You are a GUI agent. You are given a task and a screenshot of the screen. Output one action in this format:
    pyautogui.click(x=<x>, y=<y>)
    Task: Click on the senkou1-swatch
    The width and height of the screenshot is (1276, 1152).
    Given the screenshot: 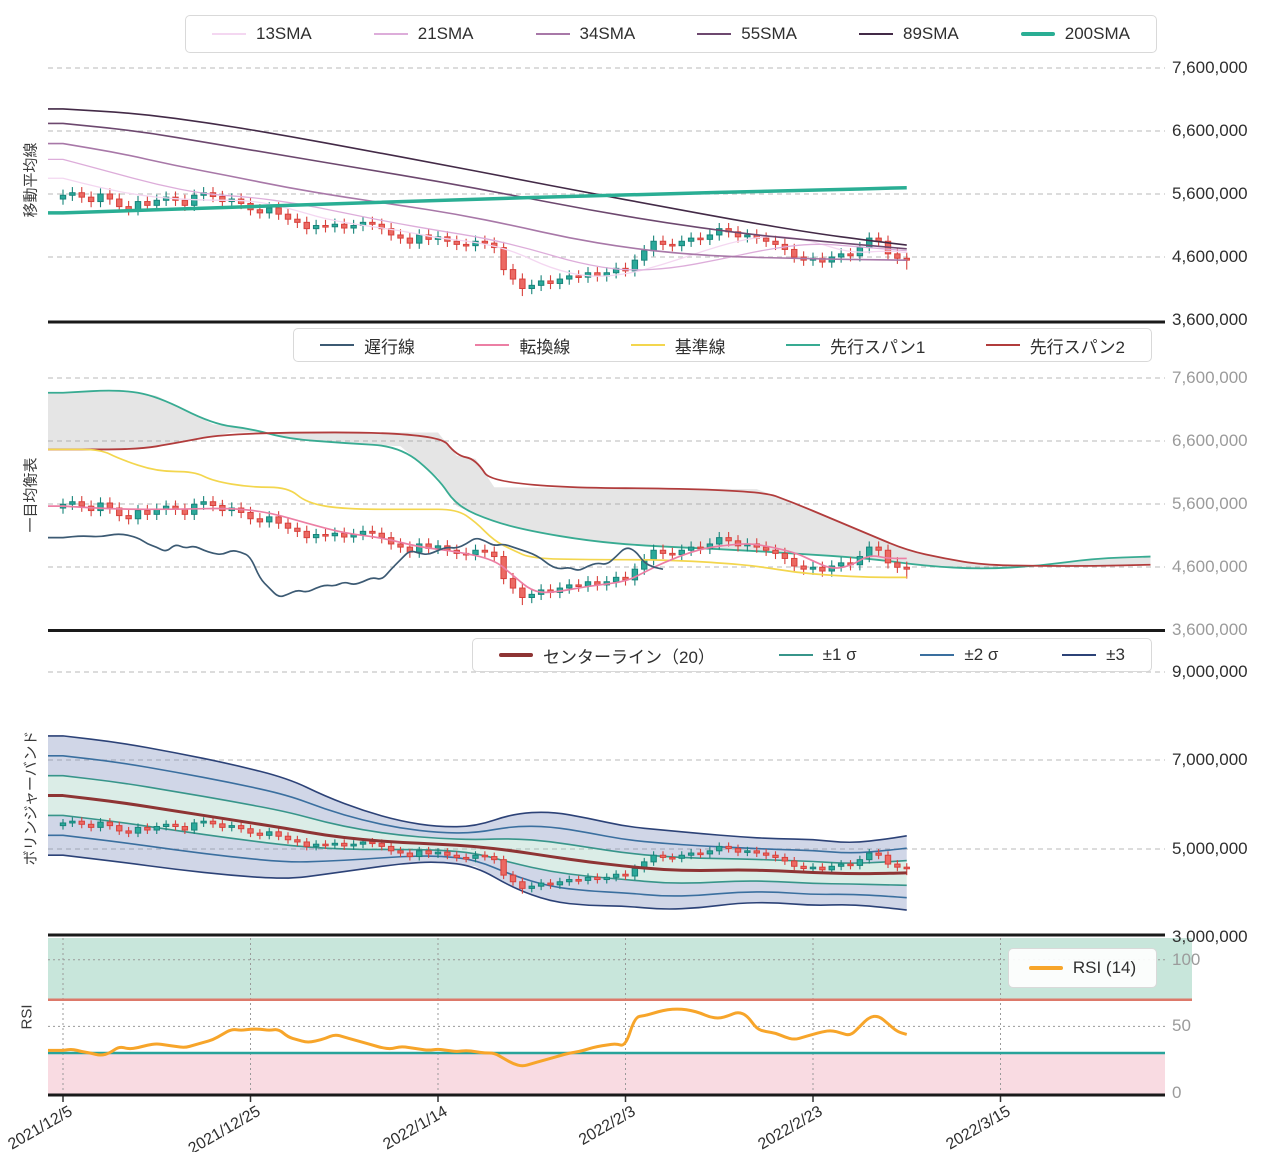 What is the action you would take?
    pyautogui.click(x=803, y=345)
    